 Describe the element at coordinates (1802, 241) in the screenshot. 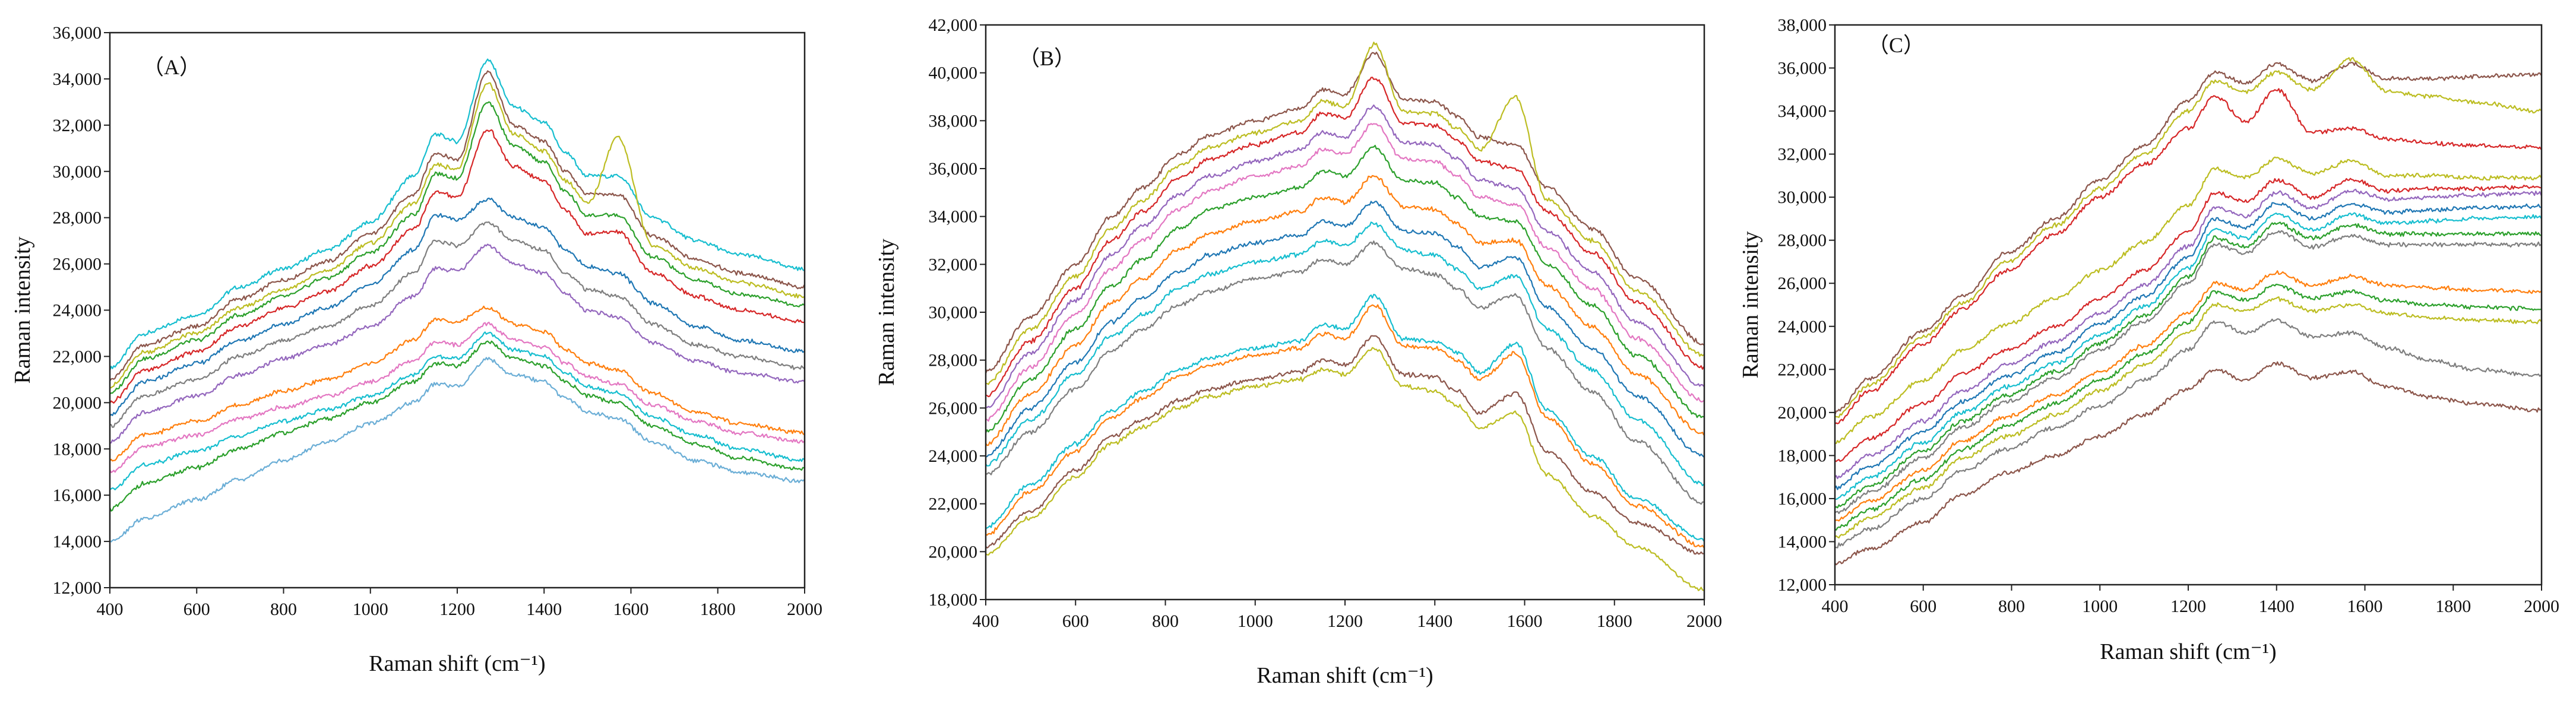

I see `y-tick-label: 28,000` at that location.